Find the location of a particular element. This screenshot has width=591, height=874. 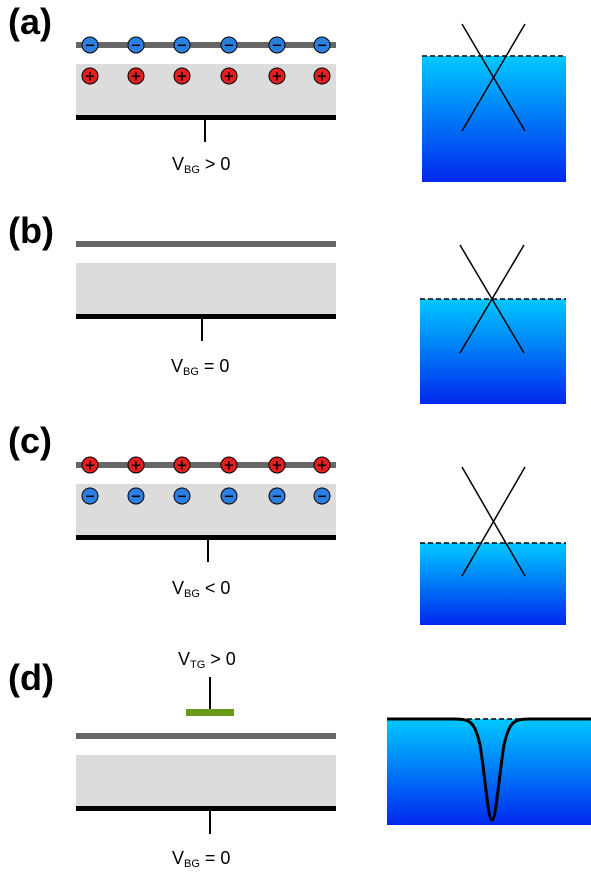

panel-label-d: (d) is located at coordinates (31, 677).